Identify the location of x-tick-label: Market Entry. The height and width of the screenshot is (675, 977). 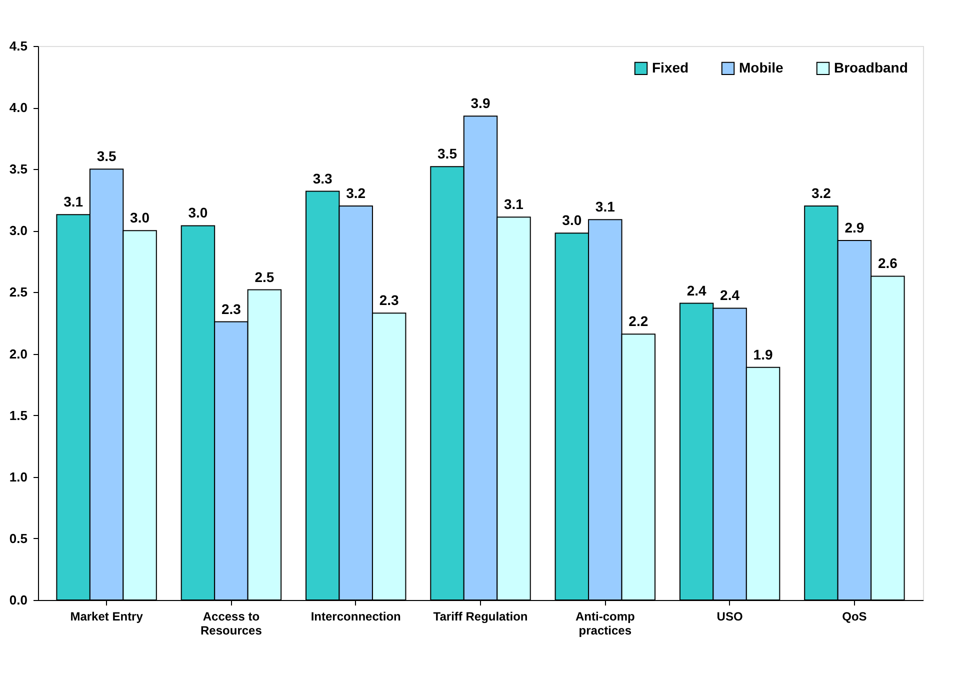
(107, 617).